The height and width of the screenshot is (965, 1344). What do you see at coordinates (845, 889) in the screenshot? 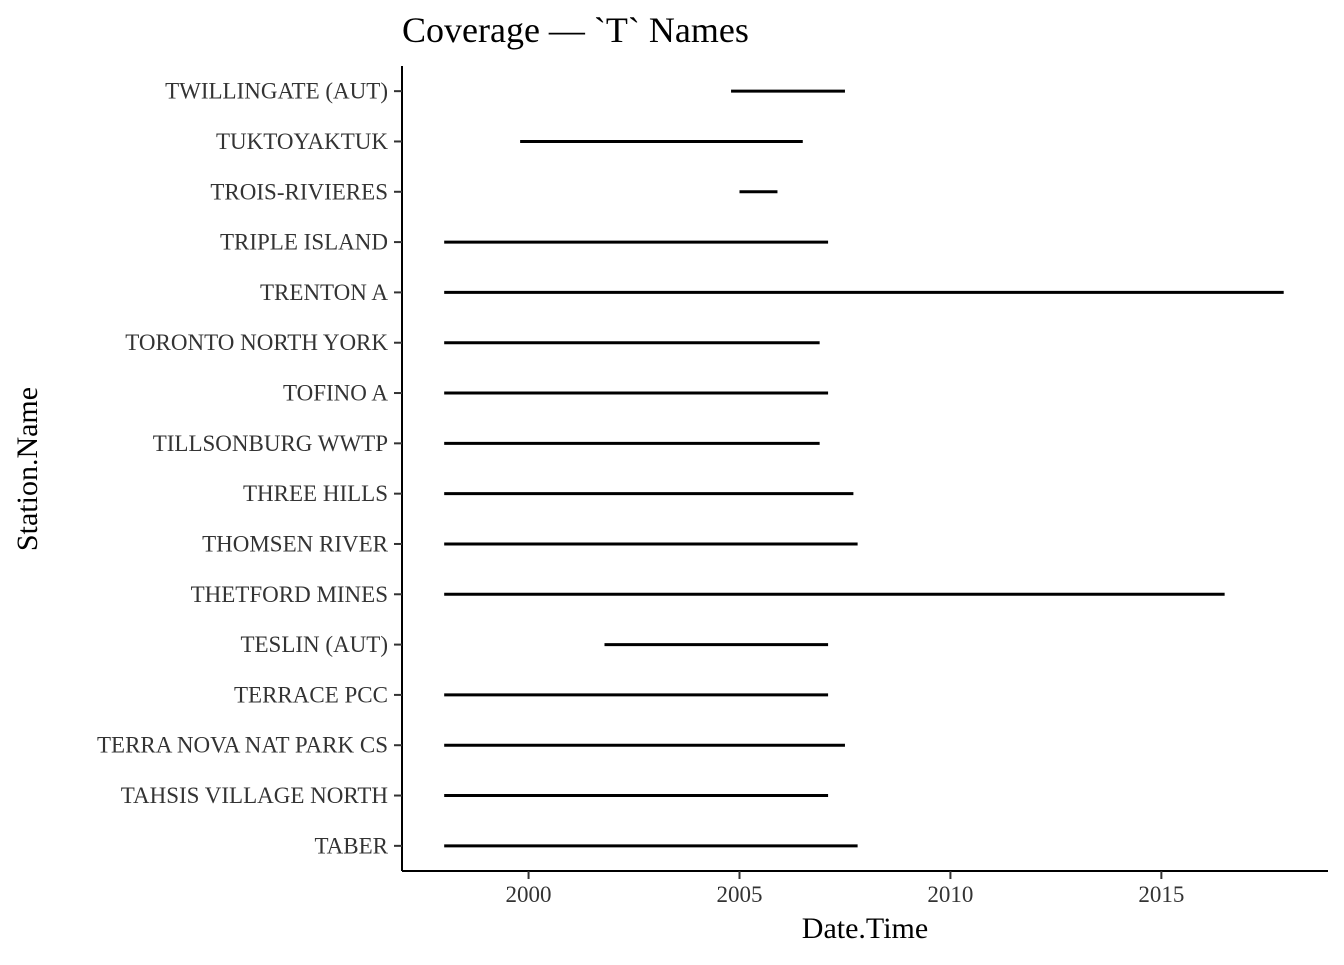
I see `x-axis-ticks: 2000 2005 2010 2015` at bounding box center [845, 889].